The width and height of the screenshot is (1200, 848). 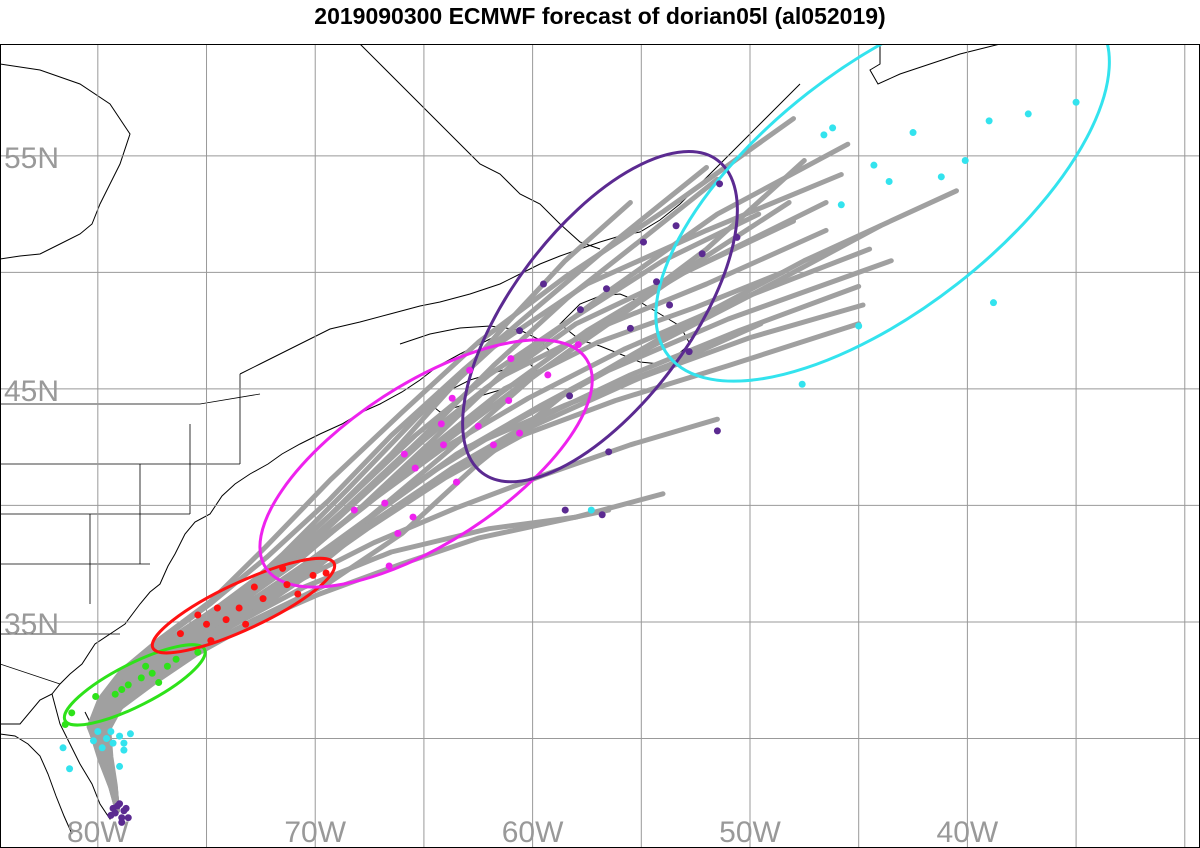 I want to click on ellipse-day5, so click(x=600, y=317).